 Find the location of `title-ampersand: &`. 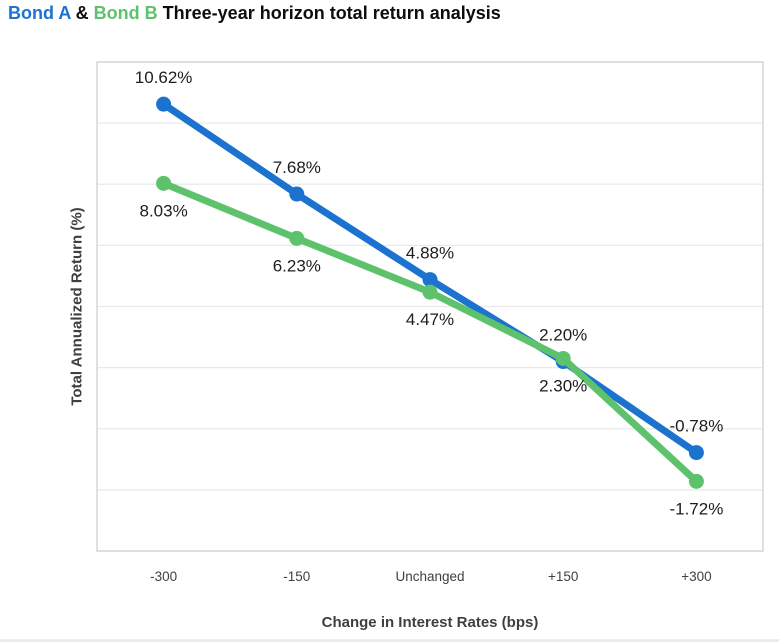

title-ampersand: & is located at coordinates (82, 13).